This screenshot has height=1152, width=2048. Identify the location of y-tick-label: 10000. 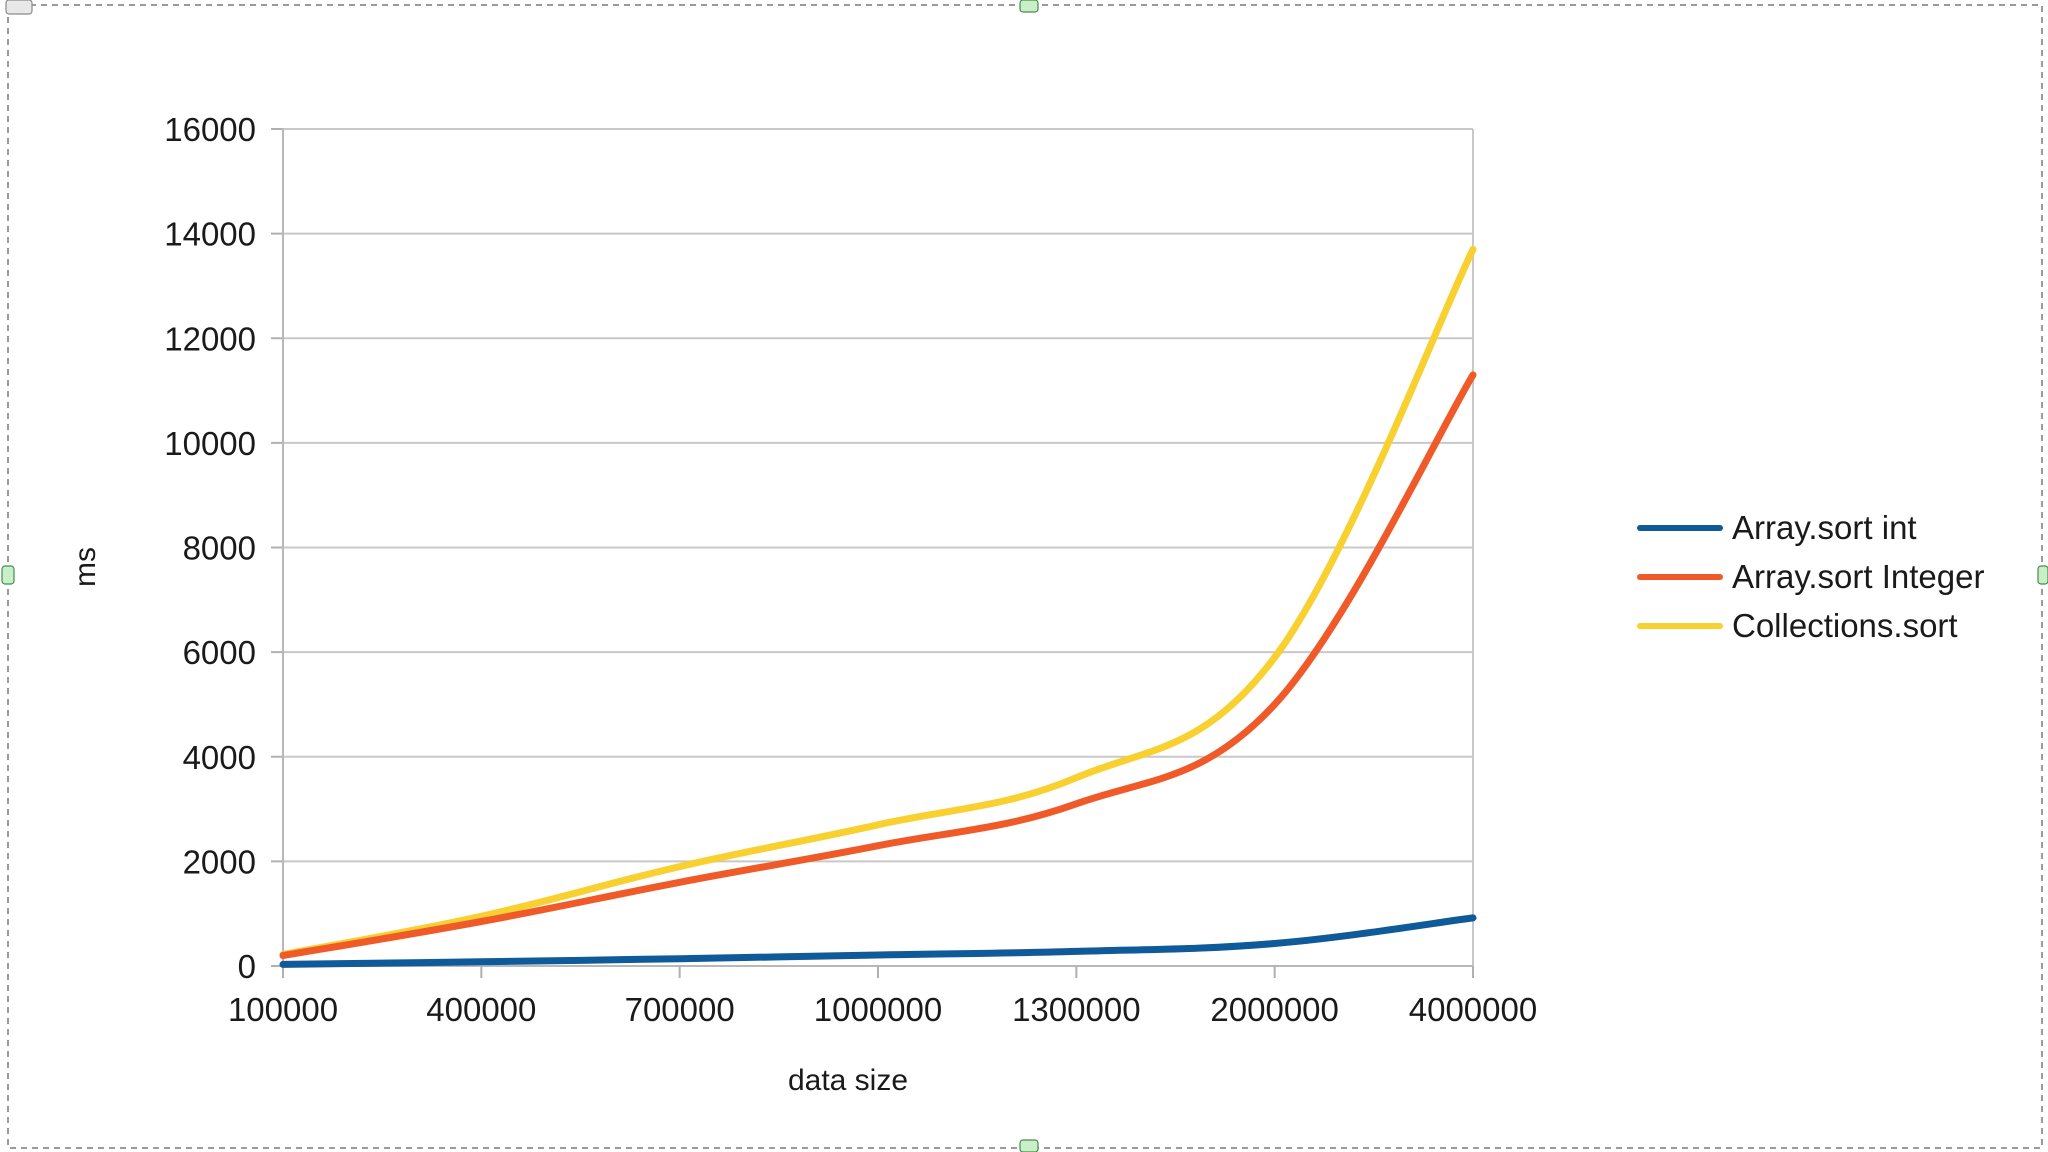
(210, 443).